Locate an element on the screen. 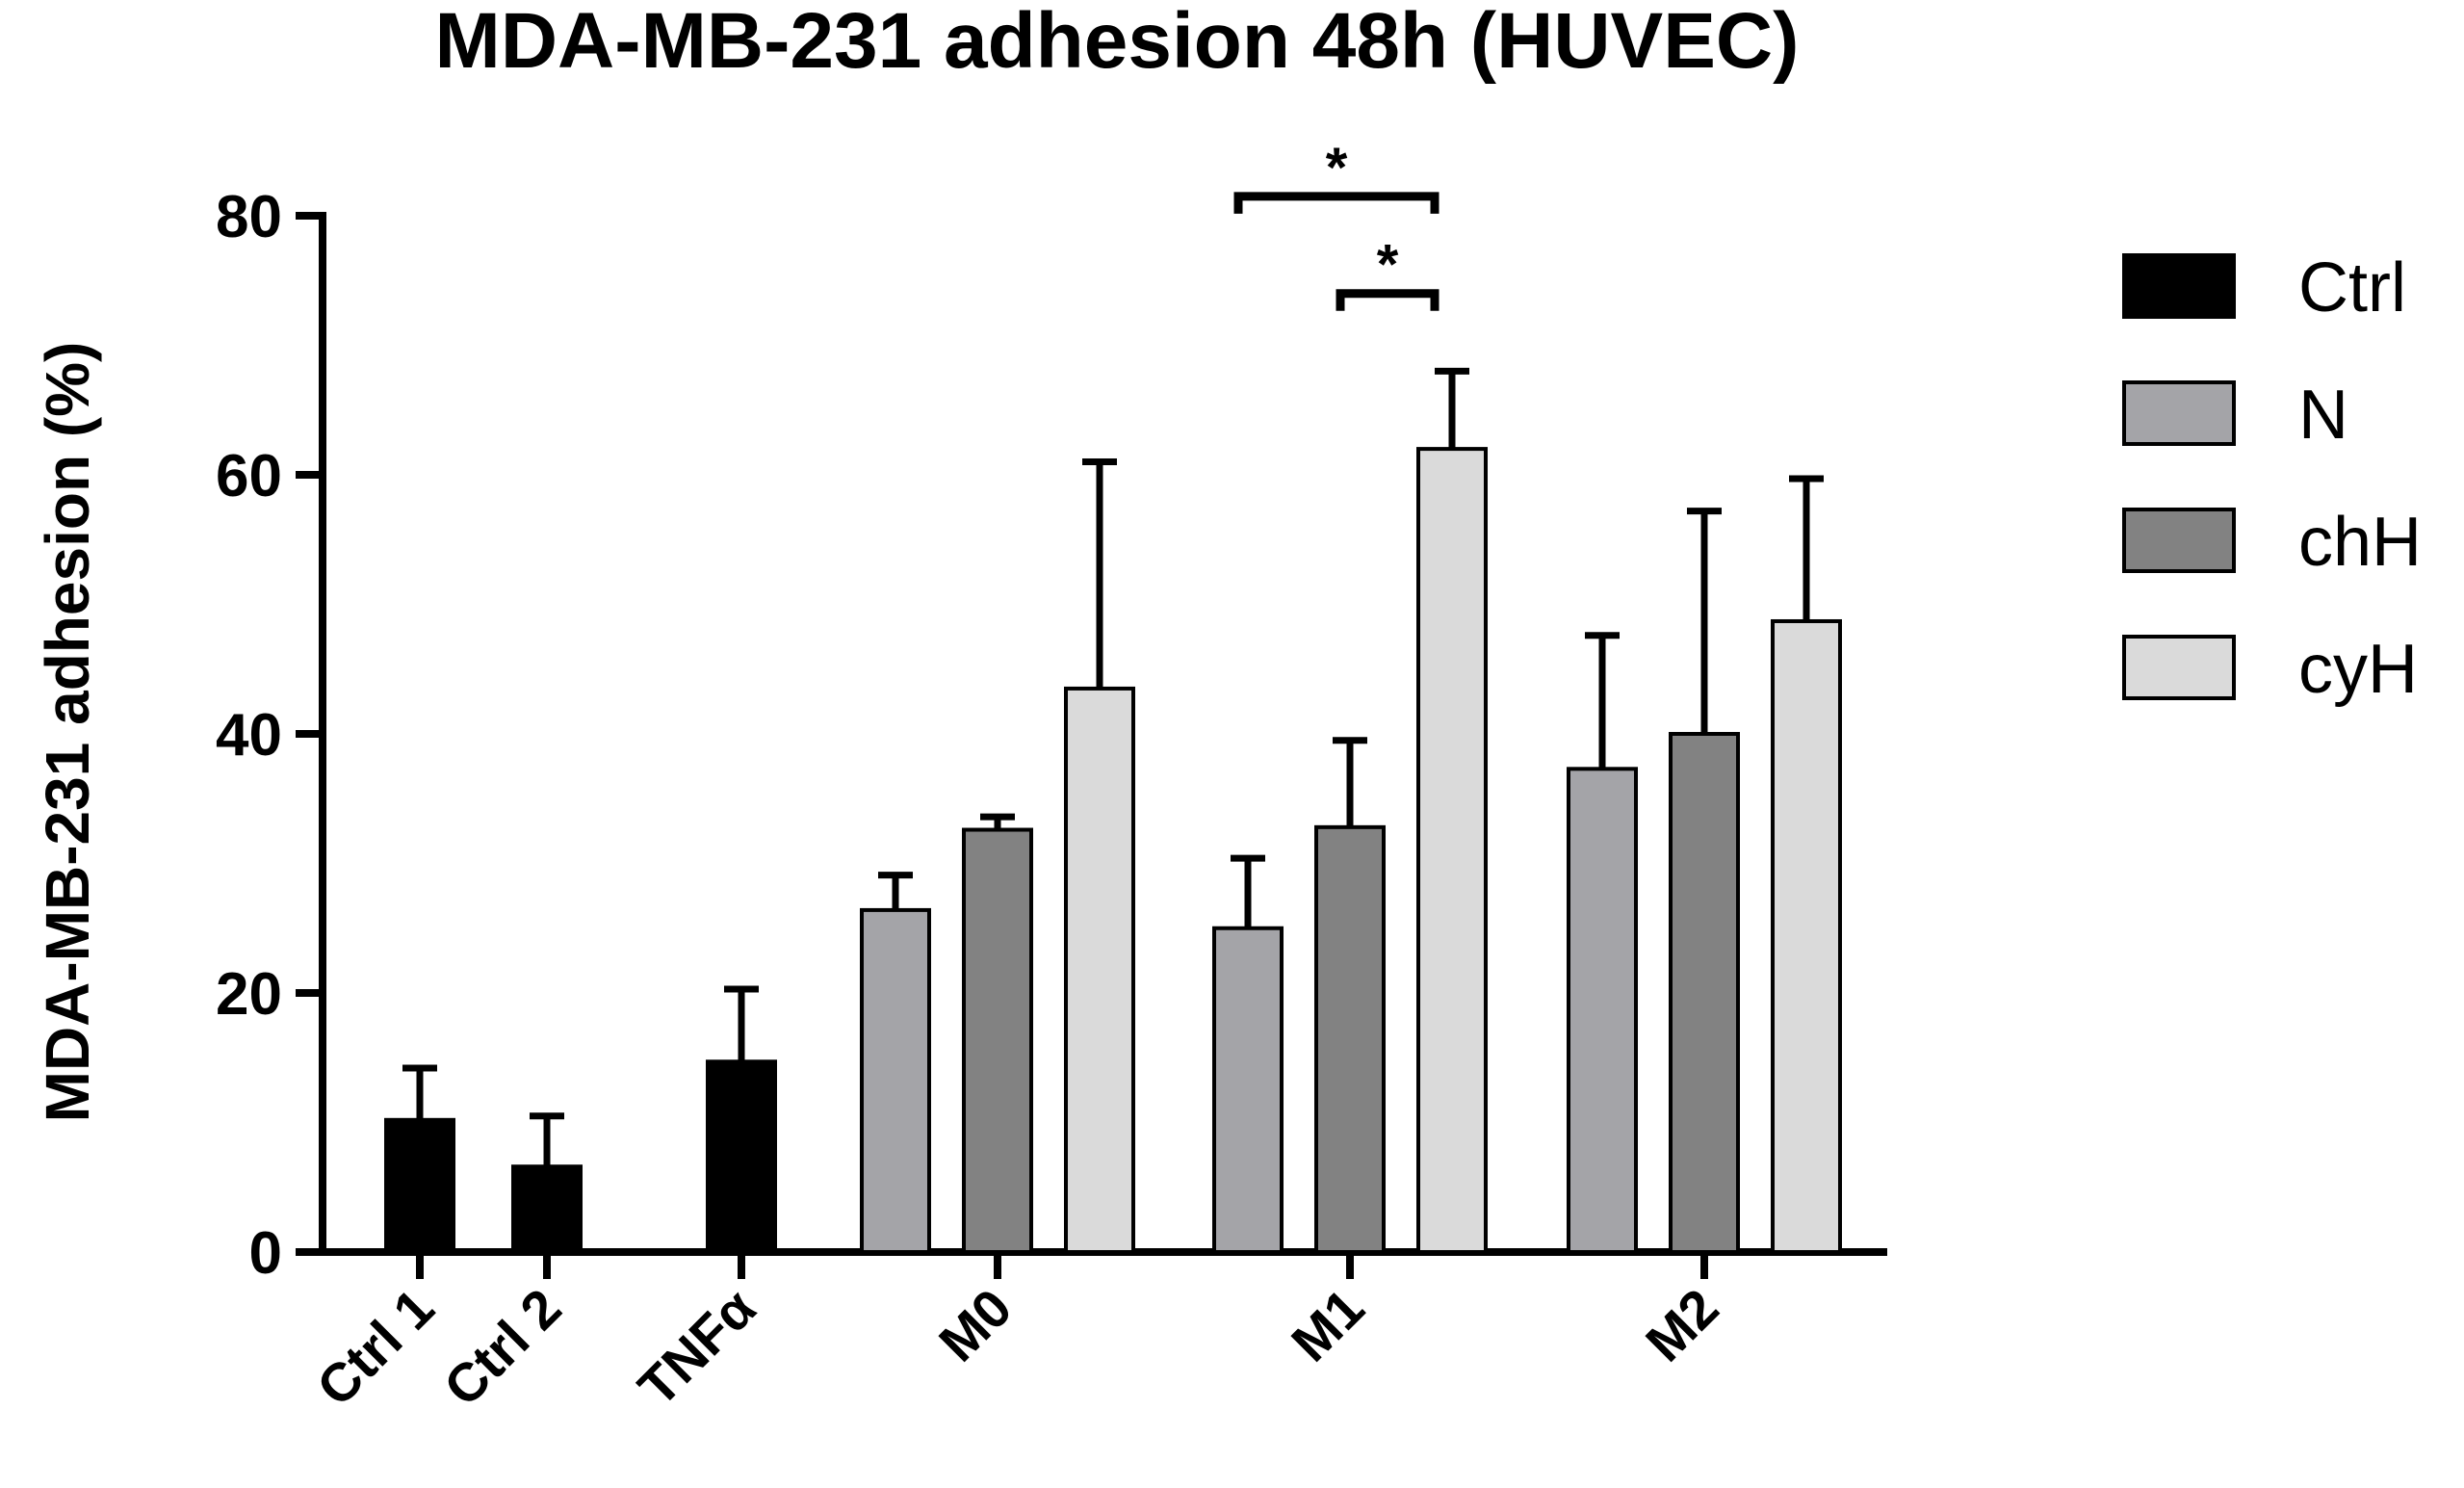 The image size is (2464, 1488). y-tick-label: 60 is located at coordinates (249, 476).